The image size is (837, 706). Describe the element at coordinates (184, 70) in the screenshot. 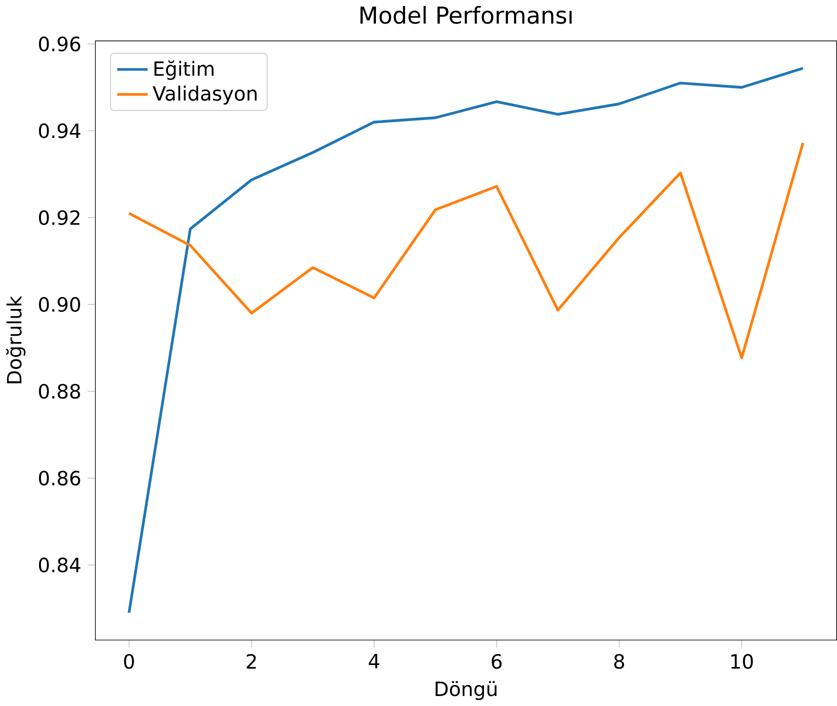

I see `legend-label: Eğitim` at that location.